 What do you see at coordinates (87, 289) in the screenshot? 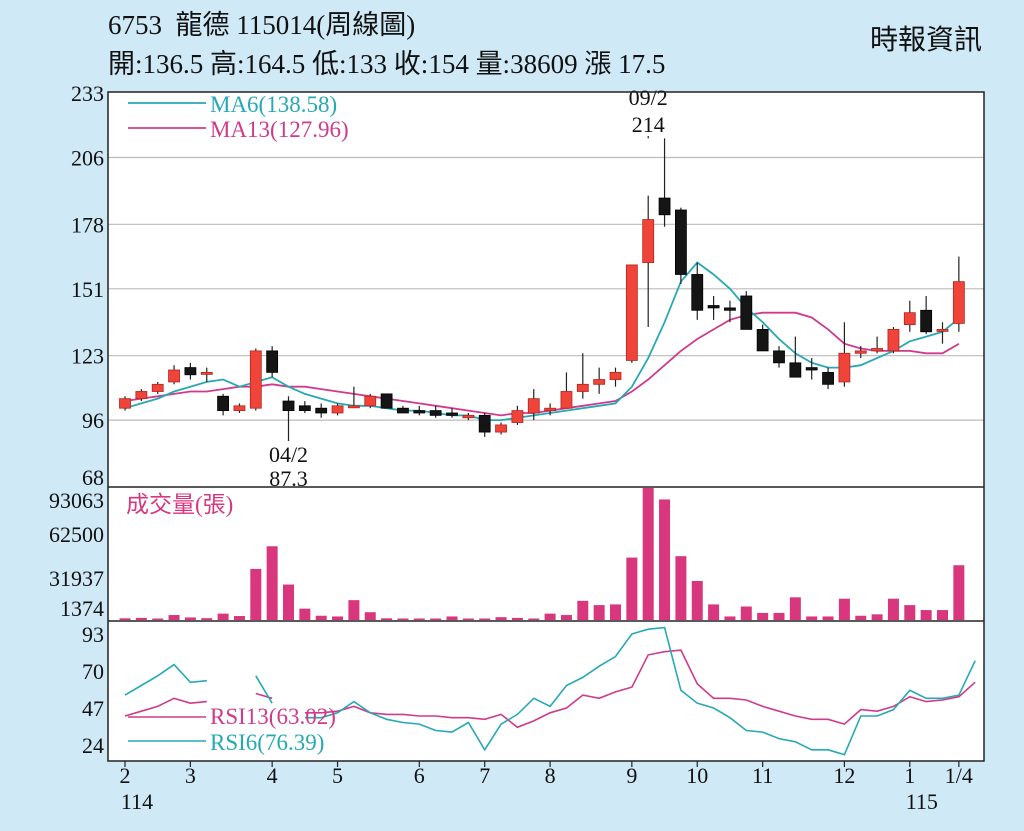
I see `price-tick-label: 151` at bounding box center [87, 289].